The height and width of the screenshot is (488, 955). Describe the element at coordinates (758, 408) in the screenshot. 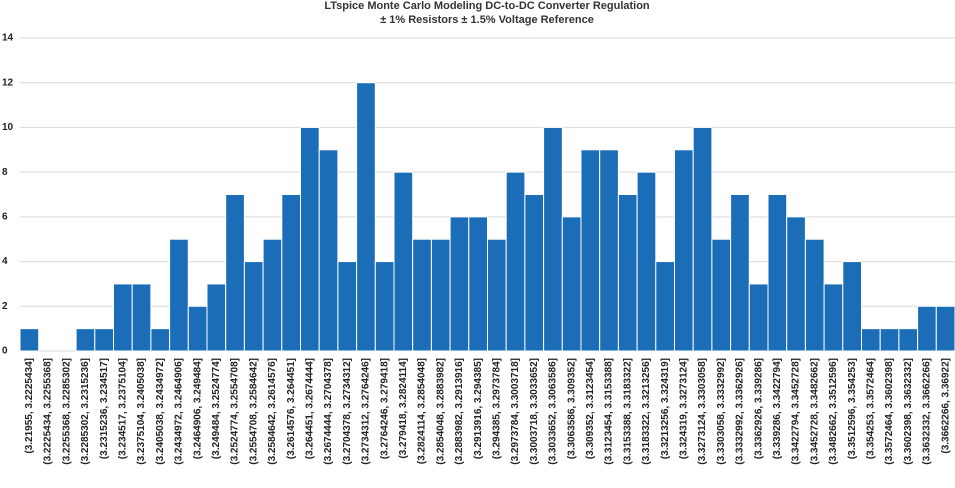

I see `x-tick-label: (3.3362926, 3.339286]` at that location.